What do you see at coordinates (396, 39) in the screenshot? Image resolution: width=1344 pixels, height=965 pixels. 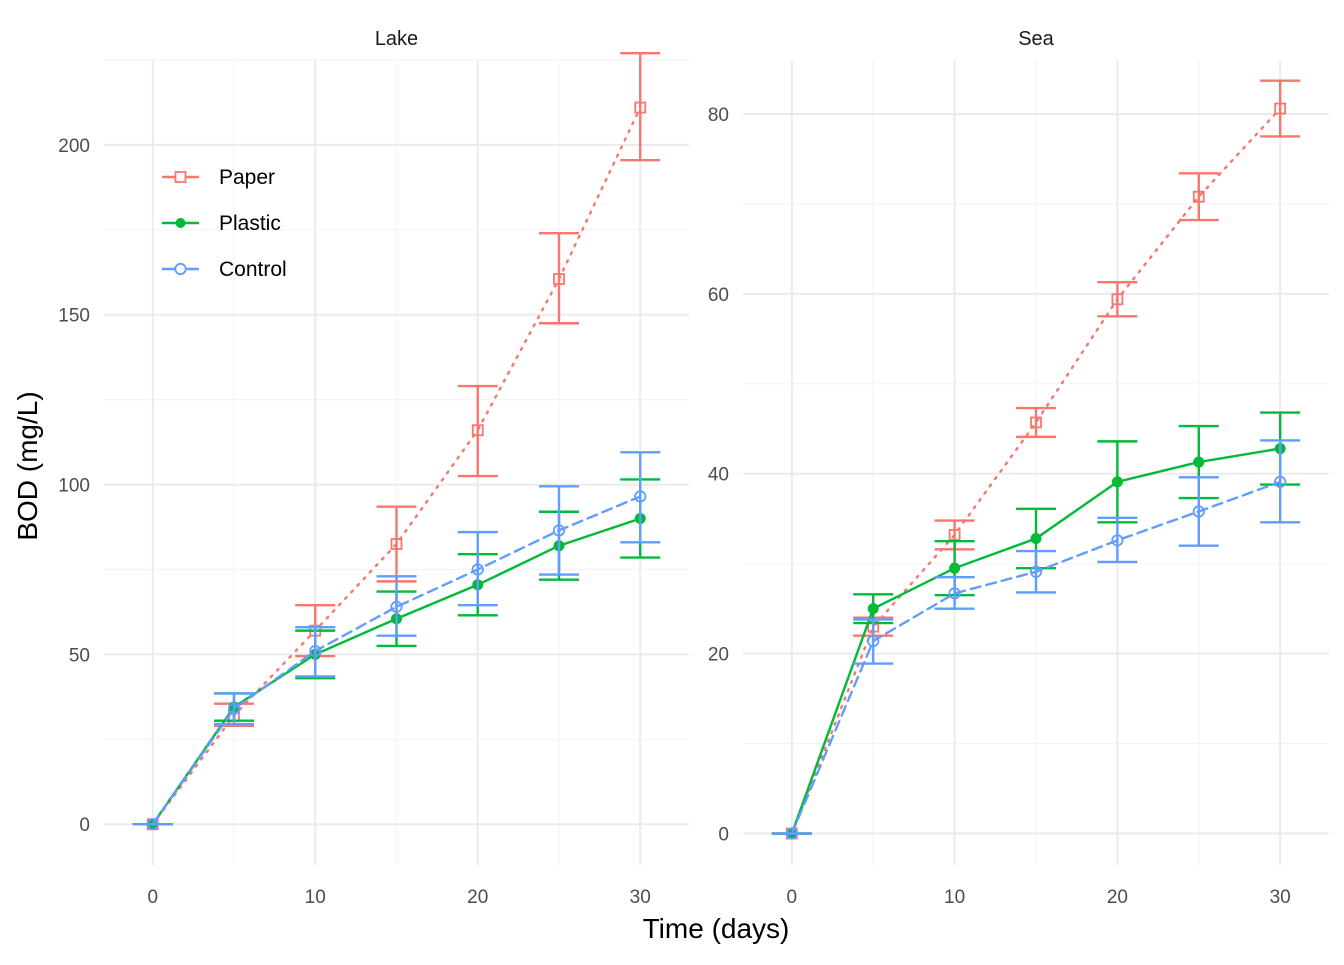 I see `panel-title-lake: Lake` at bounding box center [396, 39].